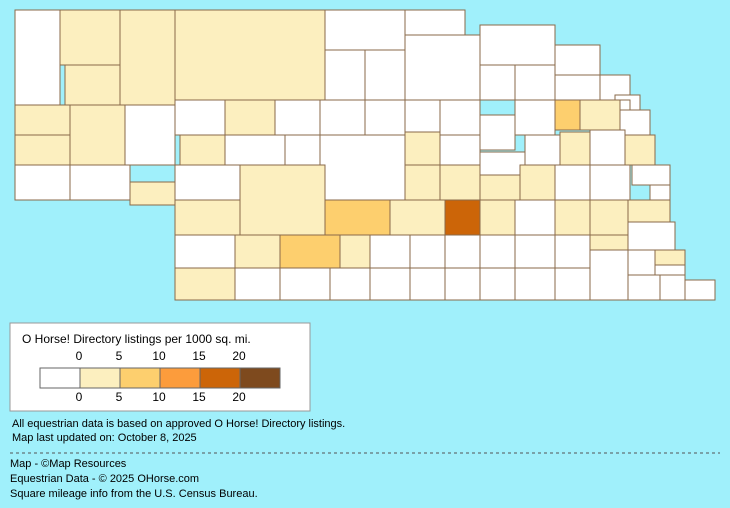  I want to click on note: Map last updated on: October 8, 2025, so click(104, 438).